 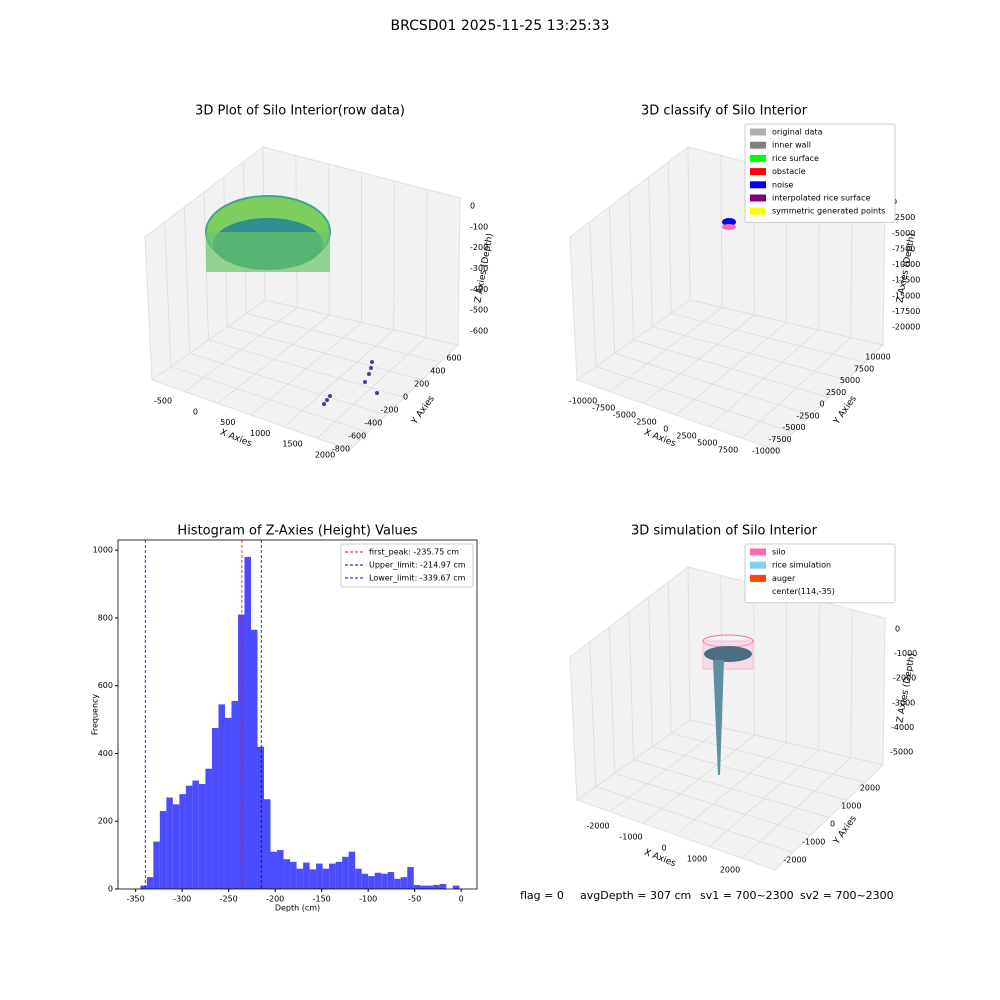 I want to click on z-tick-label: -15000, so click(x=906, y=295).